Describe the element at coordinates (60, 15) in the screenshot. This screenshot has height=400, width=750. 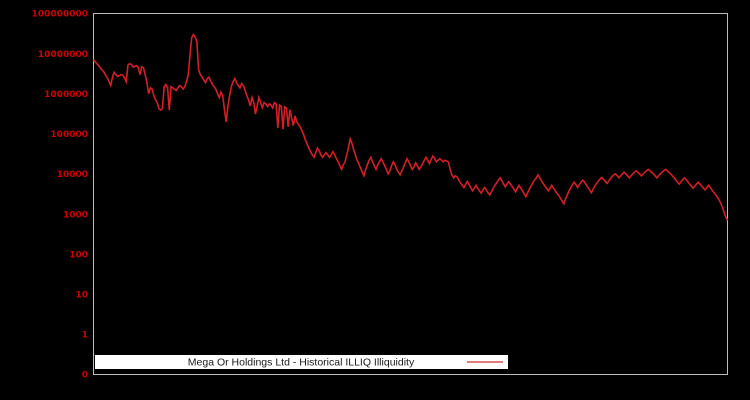
I see `y-tick-label: 100000000` at that location.